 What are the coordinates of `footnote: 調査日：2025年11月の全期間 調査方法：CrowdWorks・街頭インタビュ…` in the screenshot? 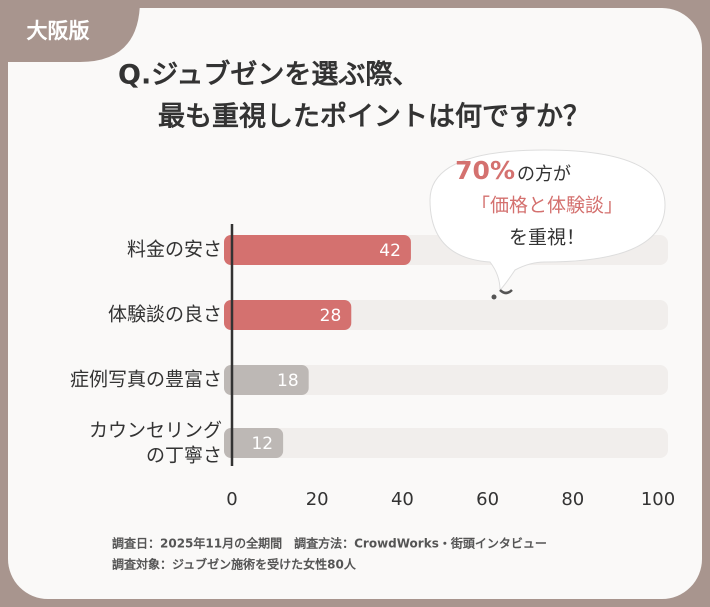 It's located at (329, 543).